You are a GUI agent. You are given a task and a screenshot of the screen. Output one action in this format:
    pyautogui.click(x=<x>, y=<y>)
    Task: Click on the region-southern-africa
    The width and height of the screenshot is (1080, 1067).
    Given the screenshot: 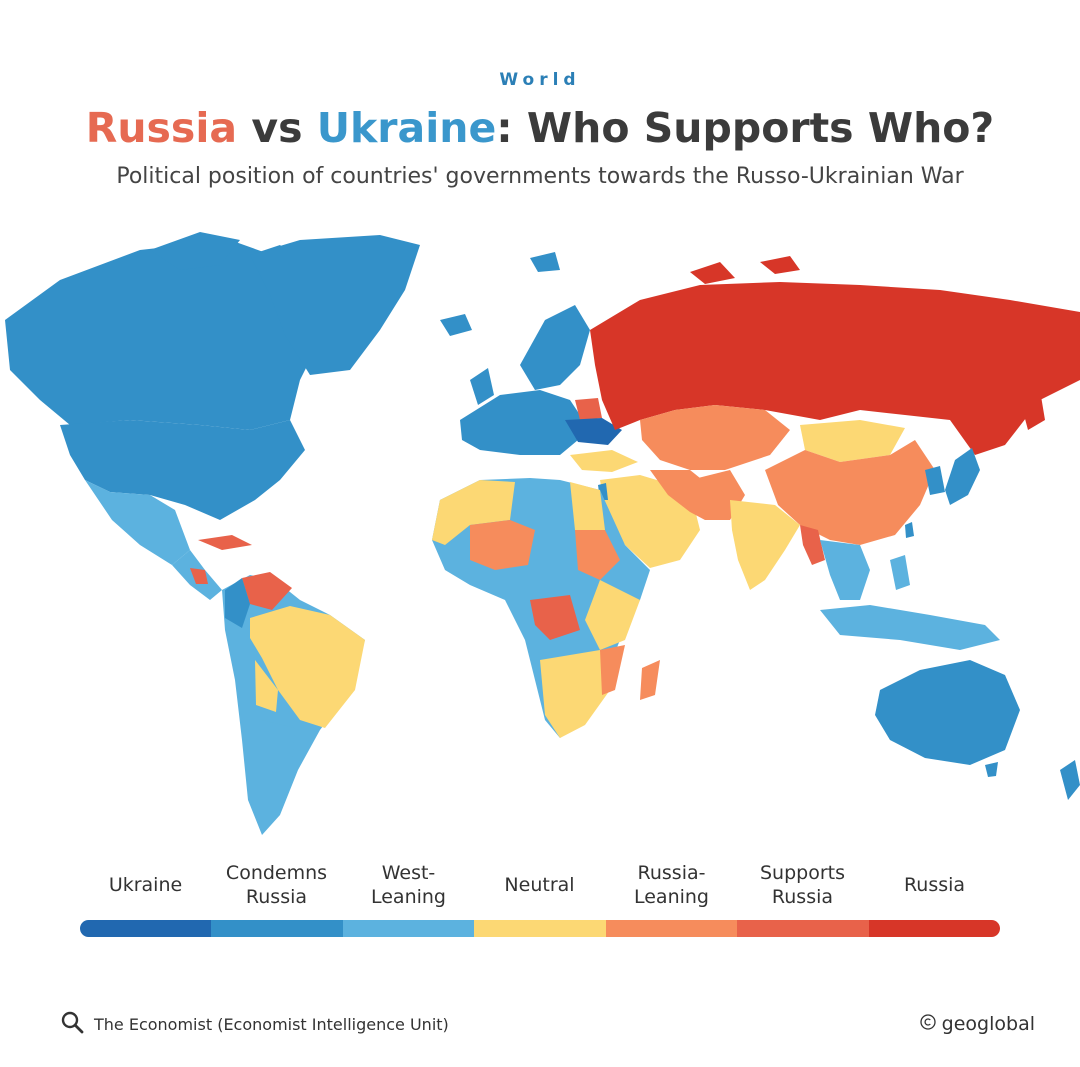 What is the action you would take?
    pyautogui.click(x=575, y=694)
    